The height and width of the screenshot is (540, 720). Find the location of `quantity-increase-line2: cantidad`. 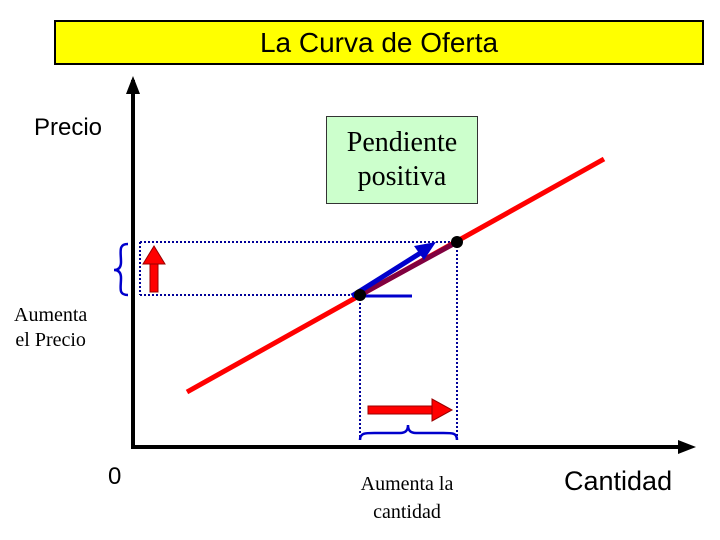

quantity-increase-line2: cantidad is located at coordinates (407, 512).